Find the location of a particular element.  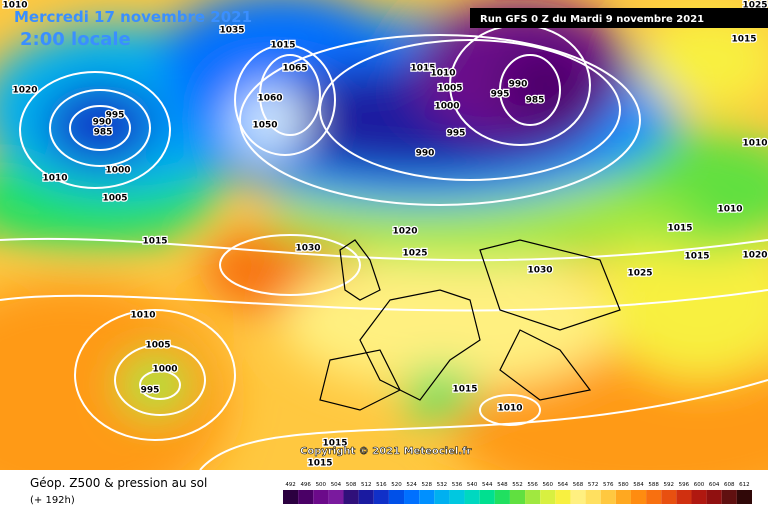

scale-label: 612 is located at coordinates (744, 485).